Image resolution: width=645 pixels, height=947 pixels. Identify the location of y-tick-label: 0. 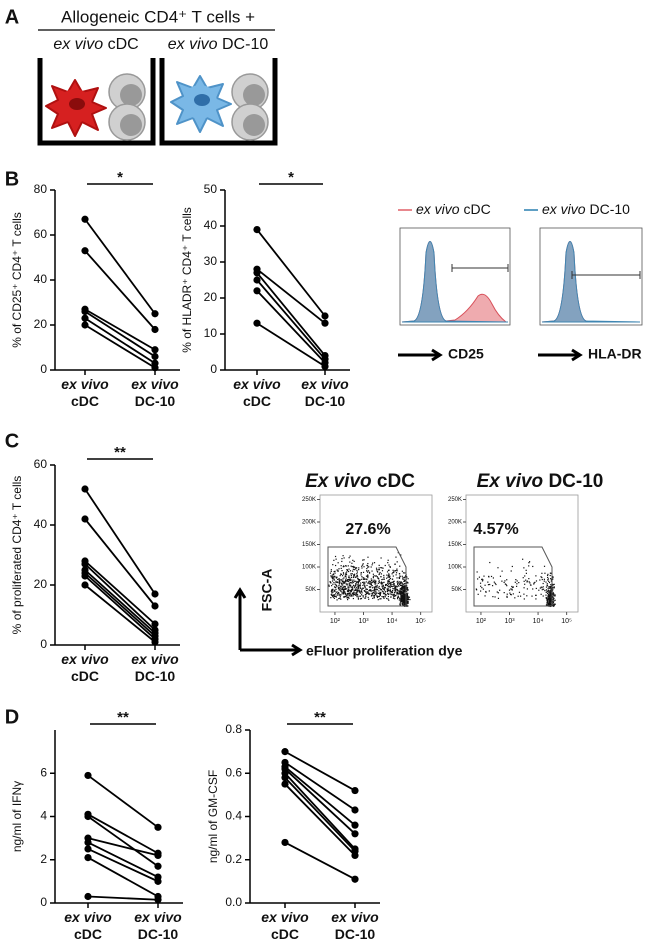
(43, 369).